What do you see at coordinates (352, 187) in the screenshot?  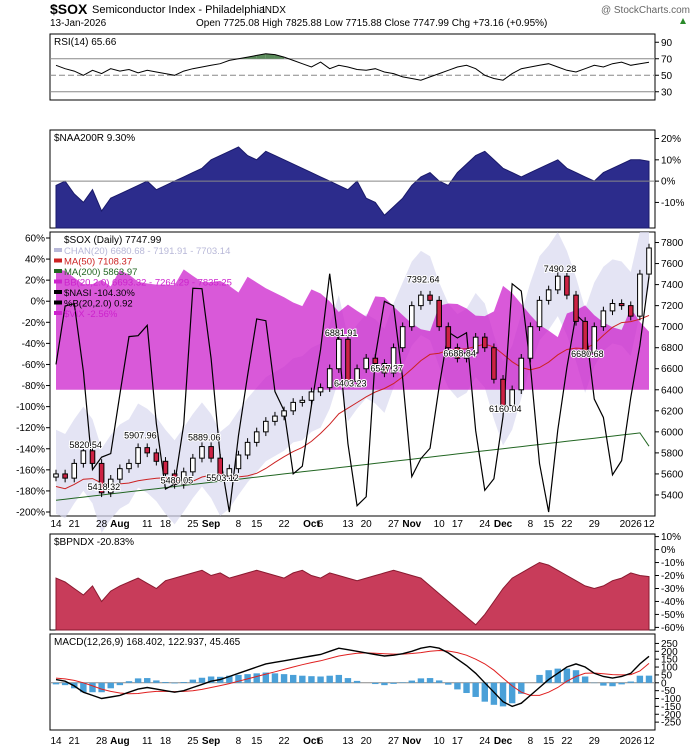 I see `naa200r-area` at bounding box center [352, 187].